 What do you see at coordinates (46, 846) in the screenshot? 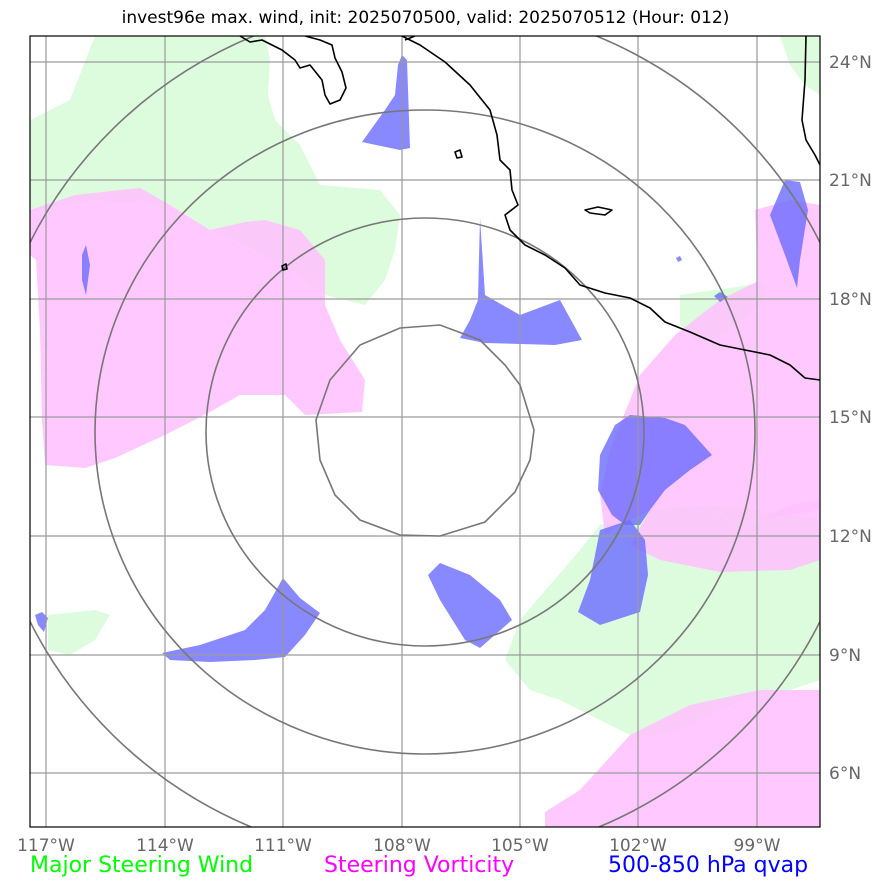
I see `lon-label: 117°W` at bounding box center [46, 846].